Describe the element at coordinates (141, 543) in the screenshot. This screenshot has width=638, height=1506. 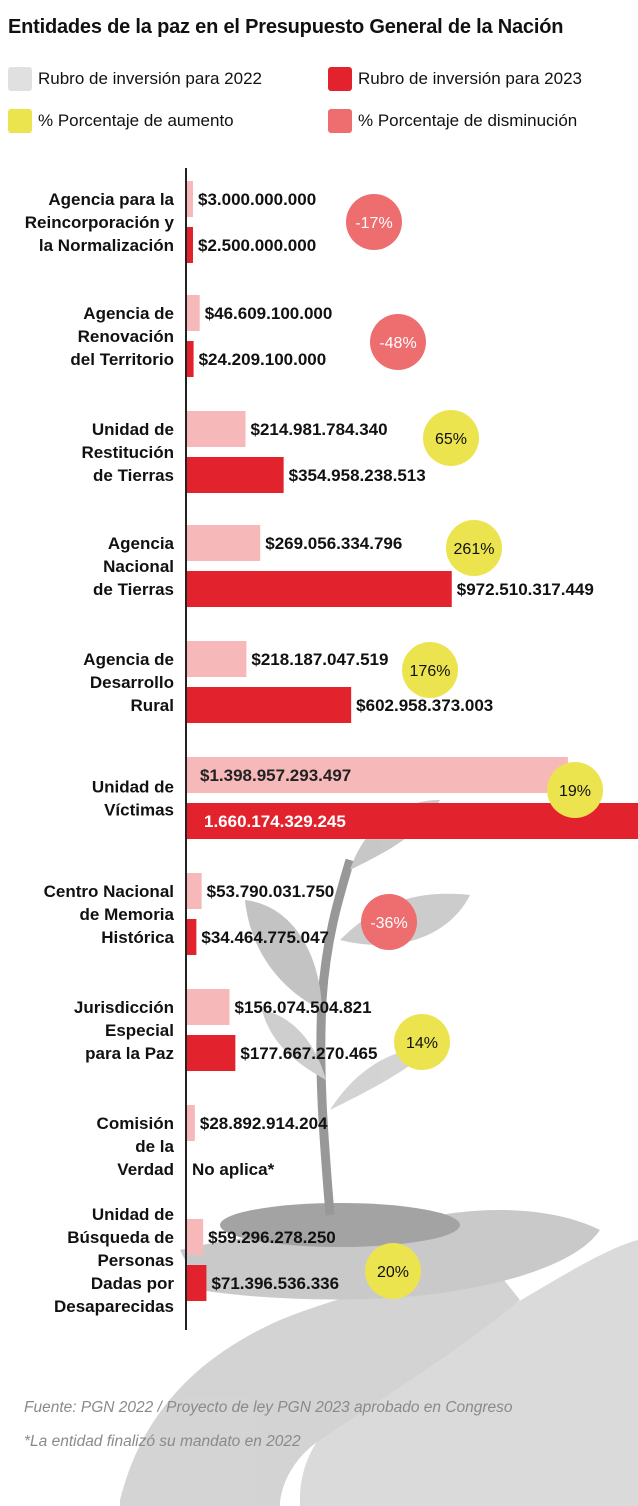
I see `category-label: Agencia` at that location.